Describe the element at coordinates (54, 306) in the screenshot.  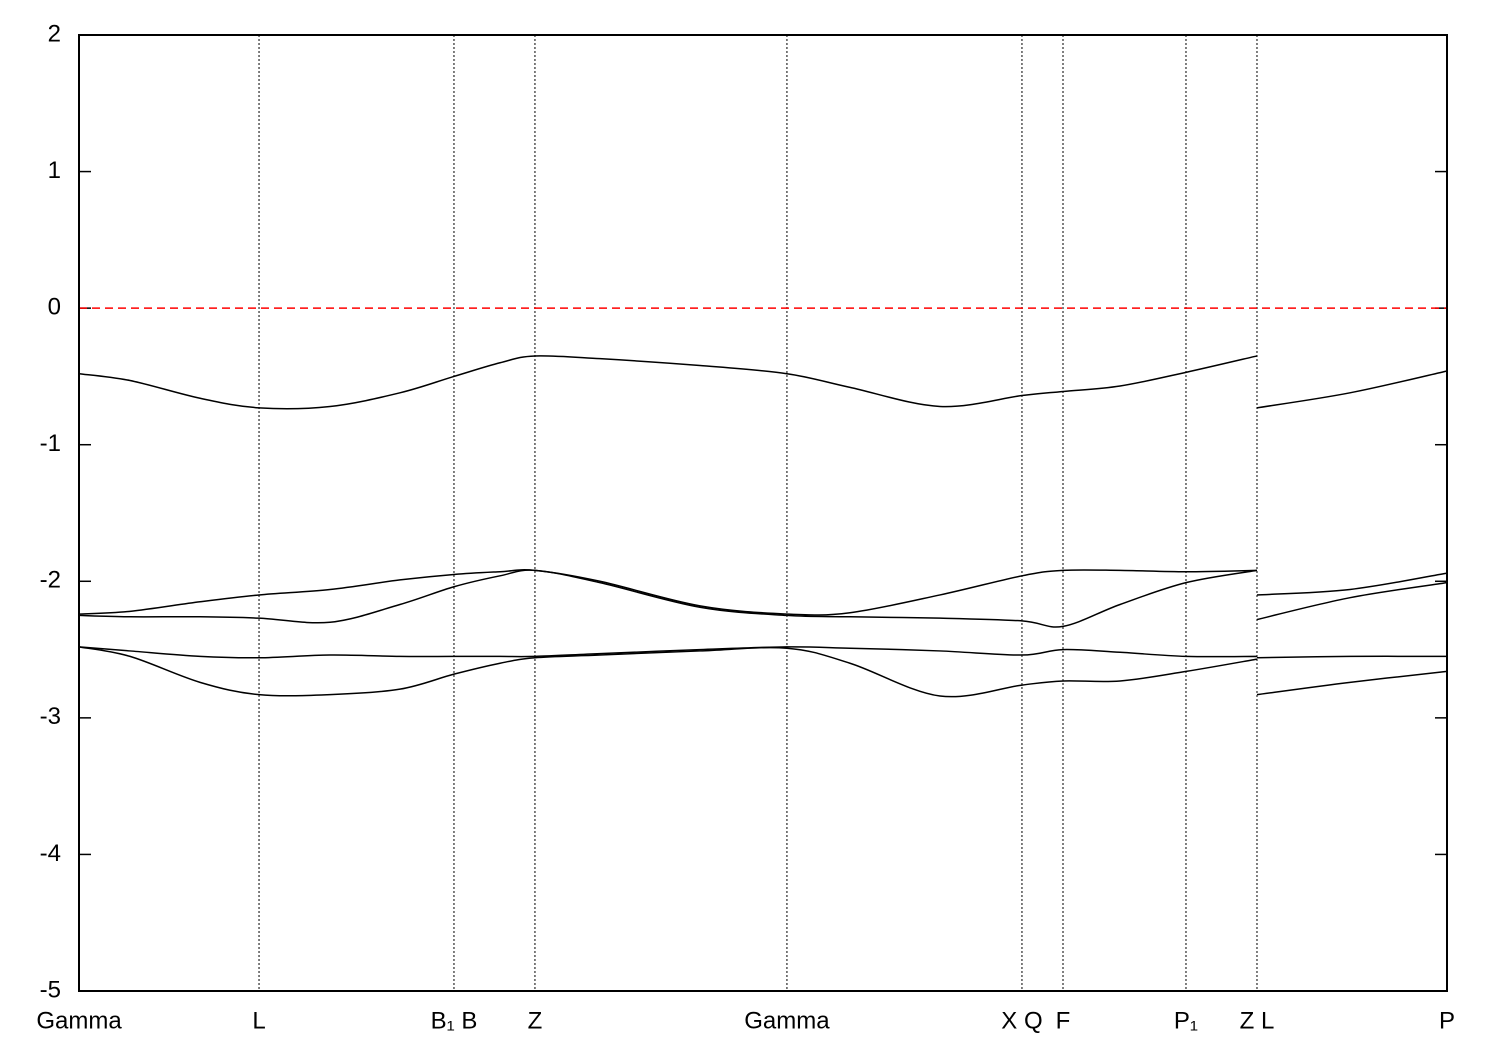
I see `y-tick-label: 0` at that location.